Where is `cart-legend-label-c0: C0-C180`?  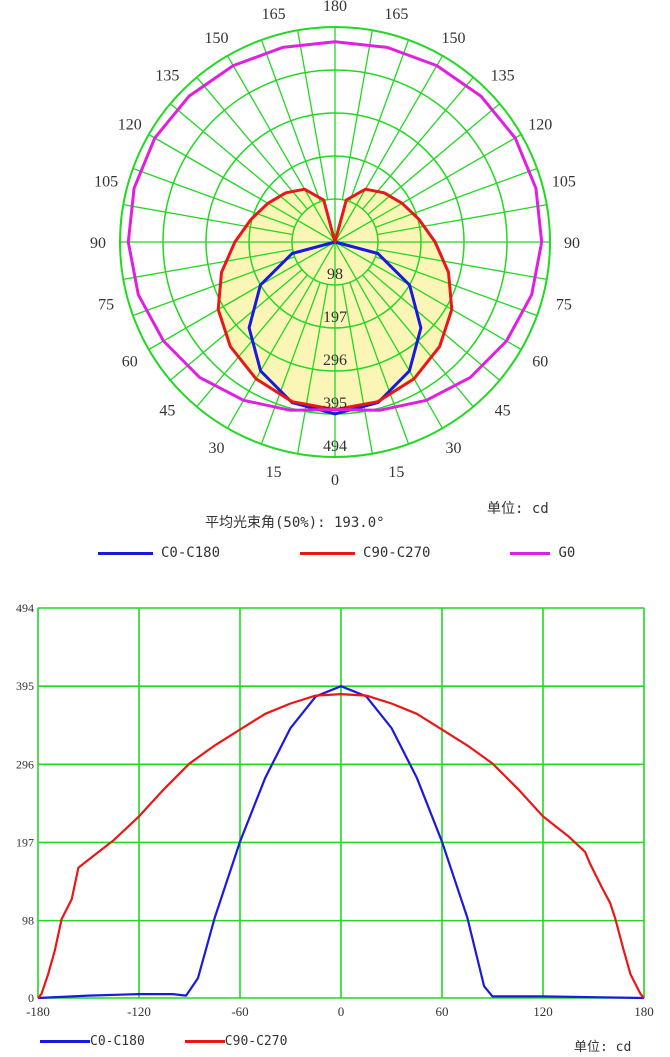
cart-legend-label-c0: C0-C180 is located at coordinates (117, 1041).